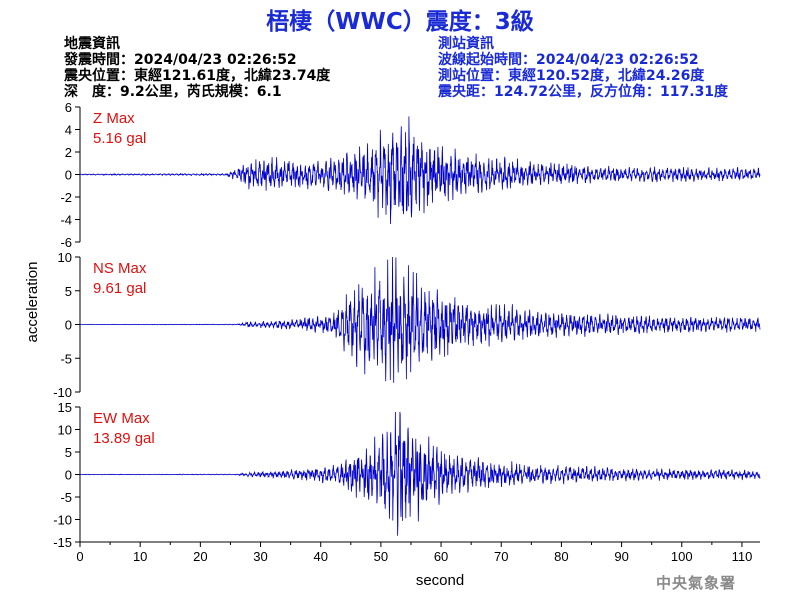  I want to click on ew-max-value: 13.89 gal, so click(124, 438).